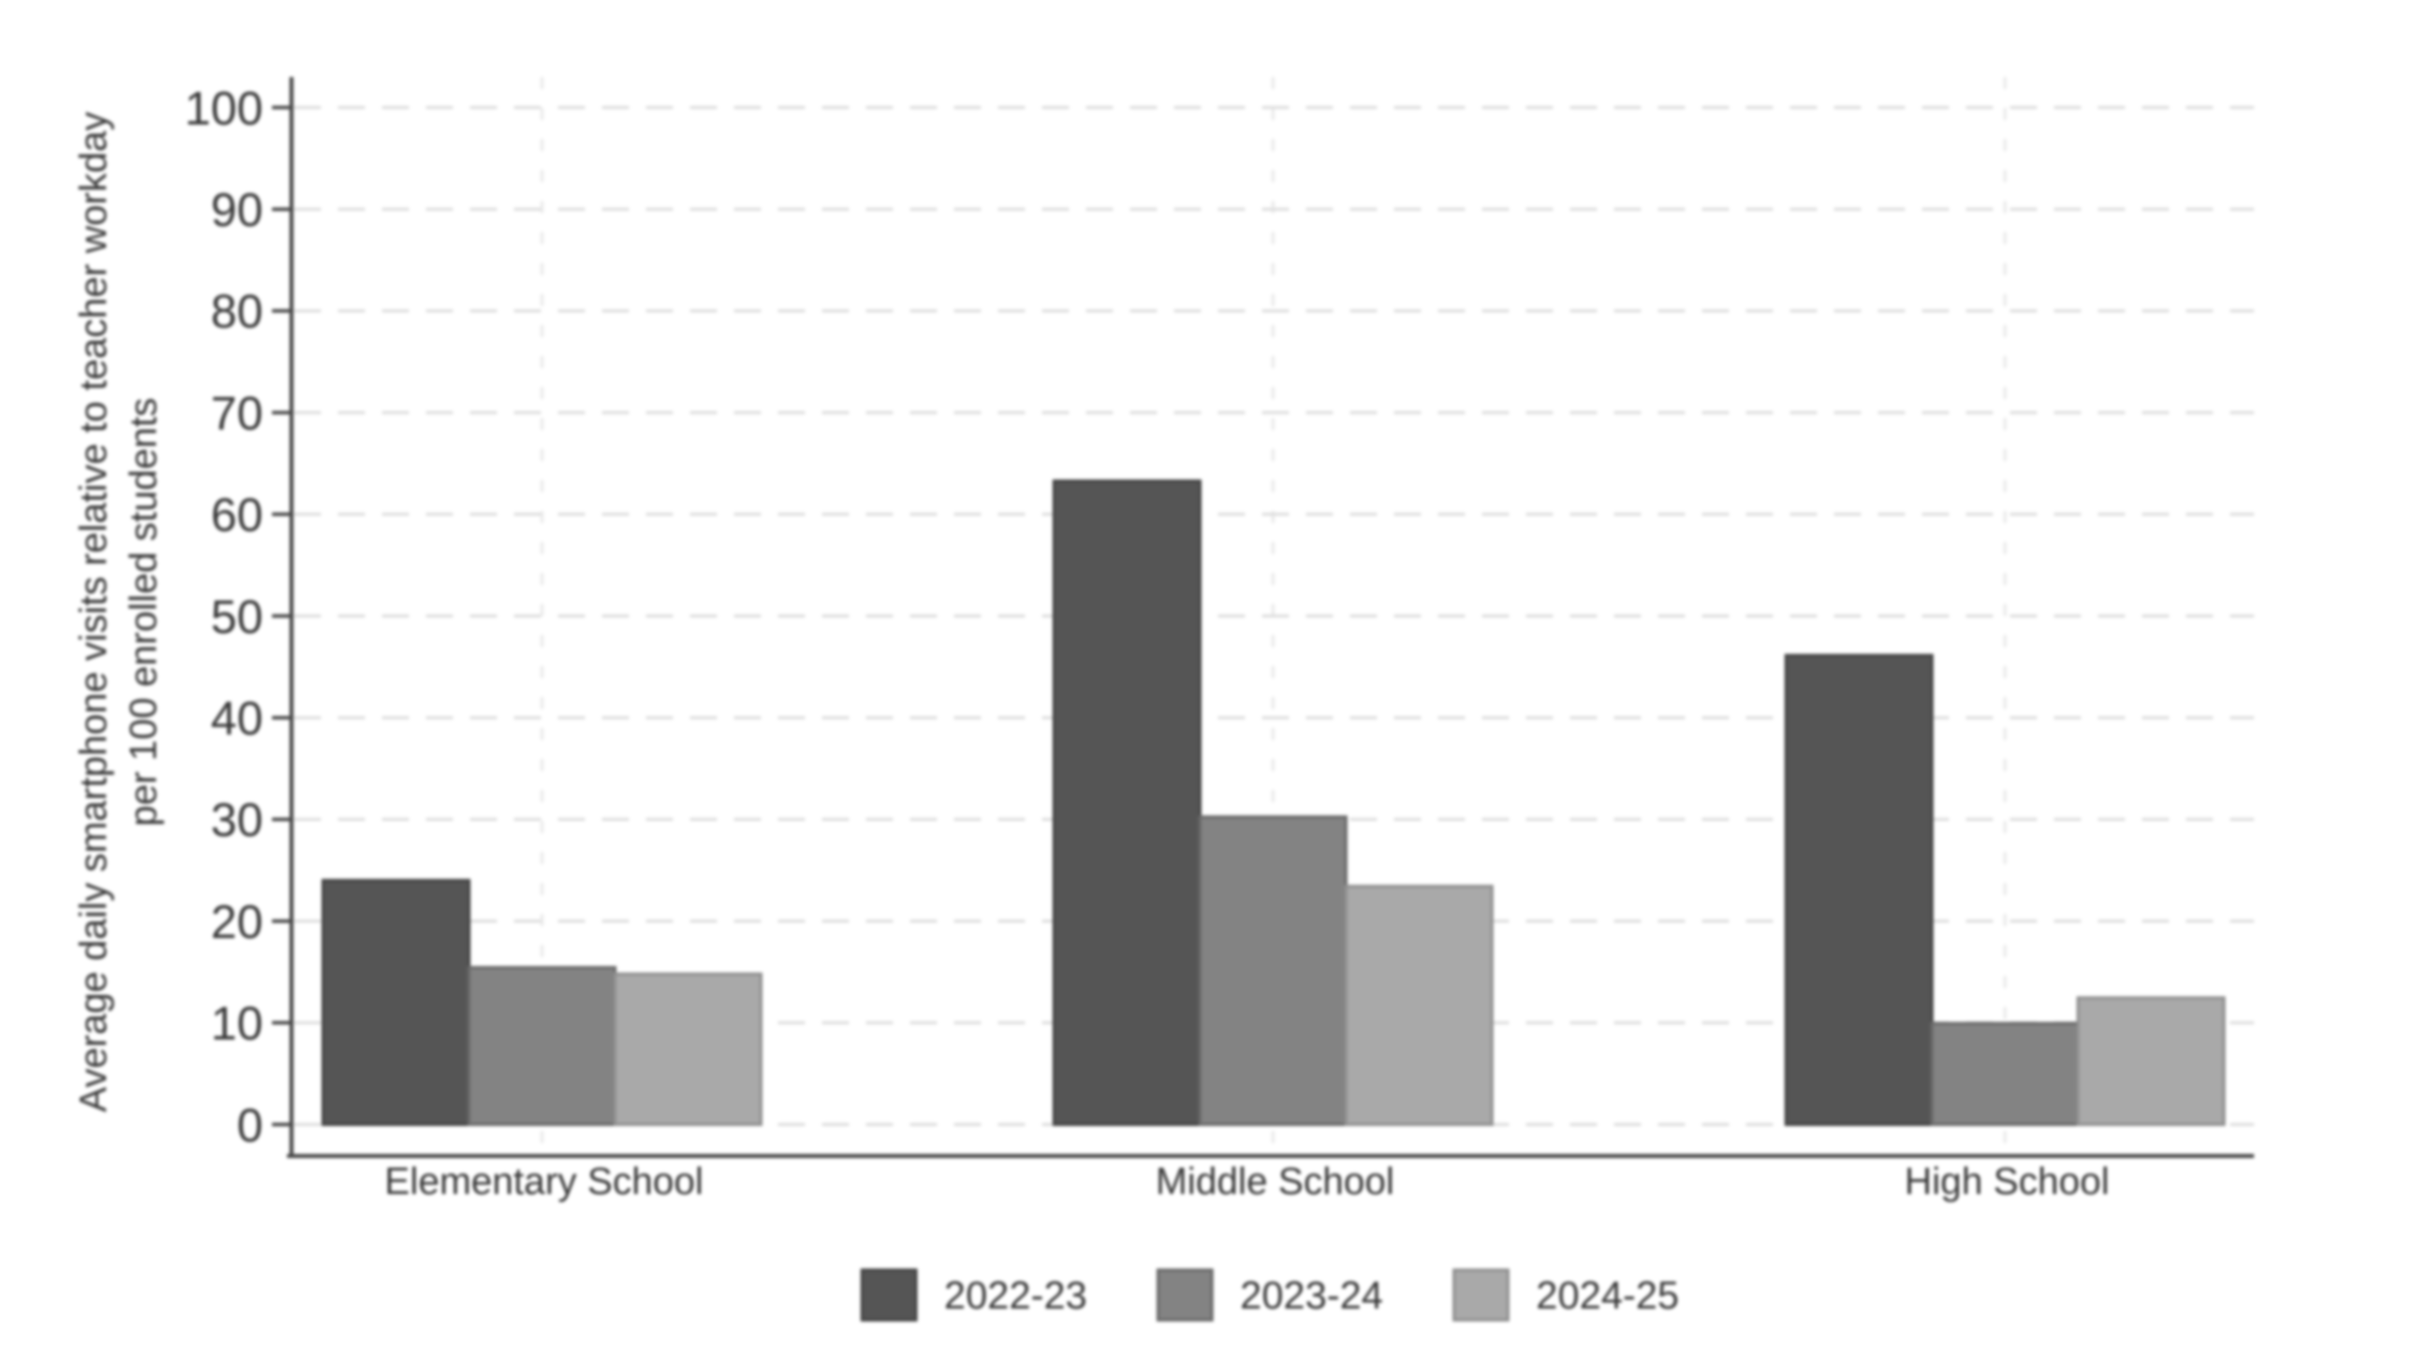 The width and height of the screenshot is (2412, 1371). What do you see at coordinates (250, 1124) in the screenshot?
I see `svg-text: 0` at bounding box center [250, 1124].